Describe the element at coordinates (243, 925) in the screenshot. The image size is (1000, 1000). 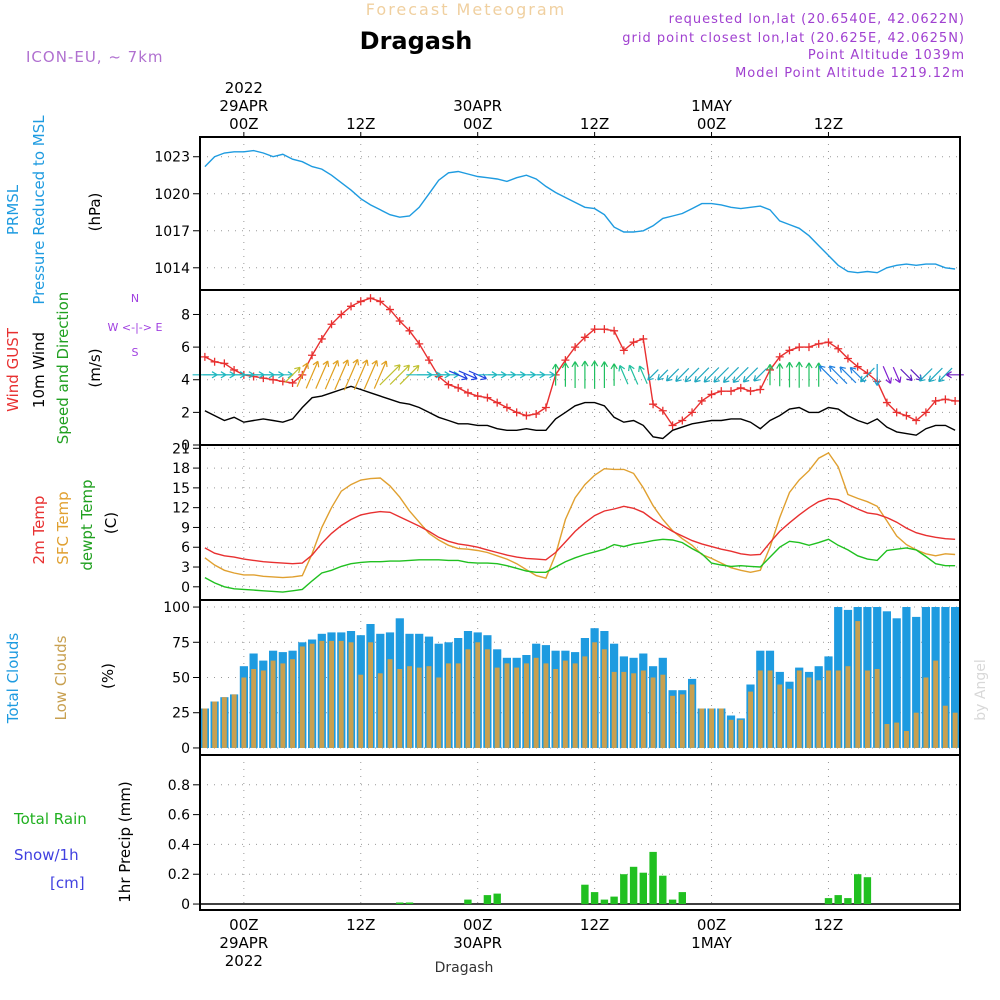
I see `time-label-bottom: 00Z` at that location.